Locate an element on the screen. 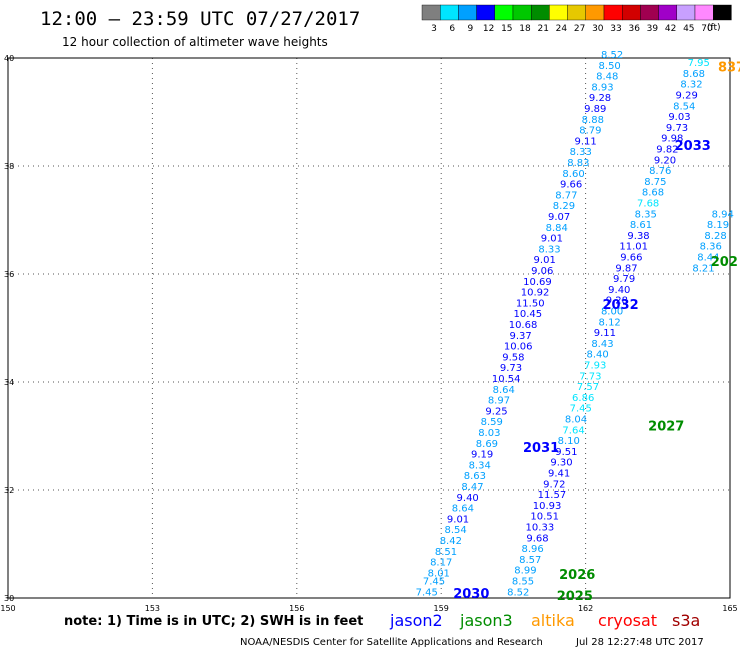 This screenshot has width=740, height=650. wave-height-value: 8.84 is located at coordinates (557, 228).